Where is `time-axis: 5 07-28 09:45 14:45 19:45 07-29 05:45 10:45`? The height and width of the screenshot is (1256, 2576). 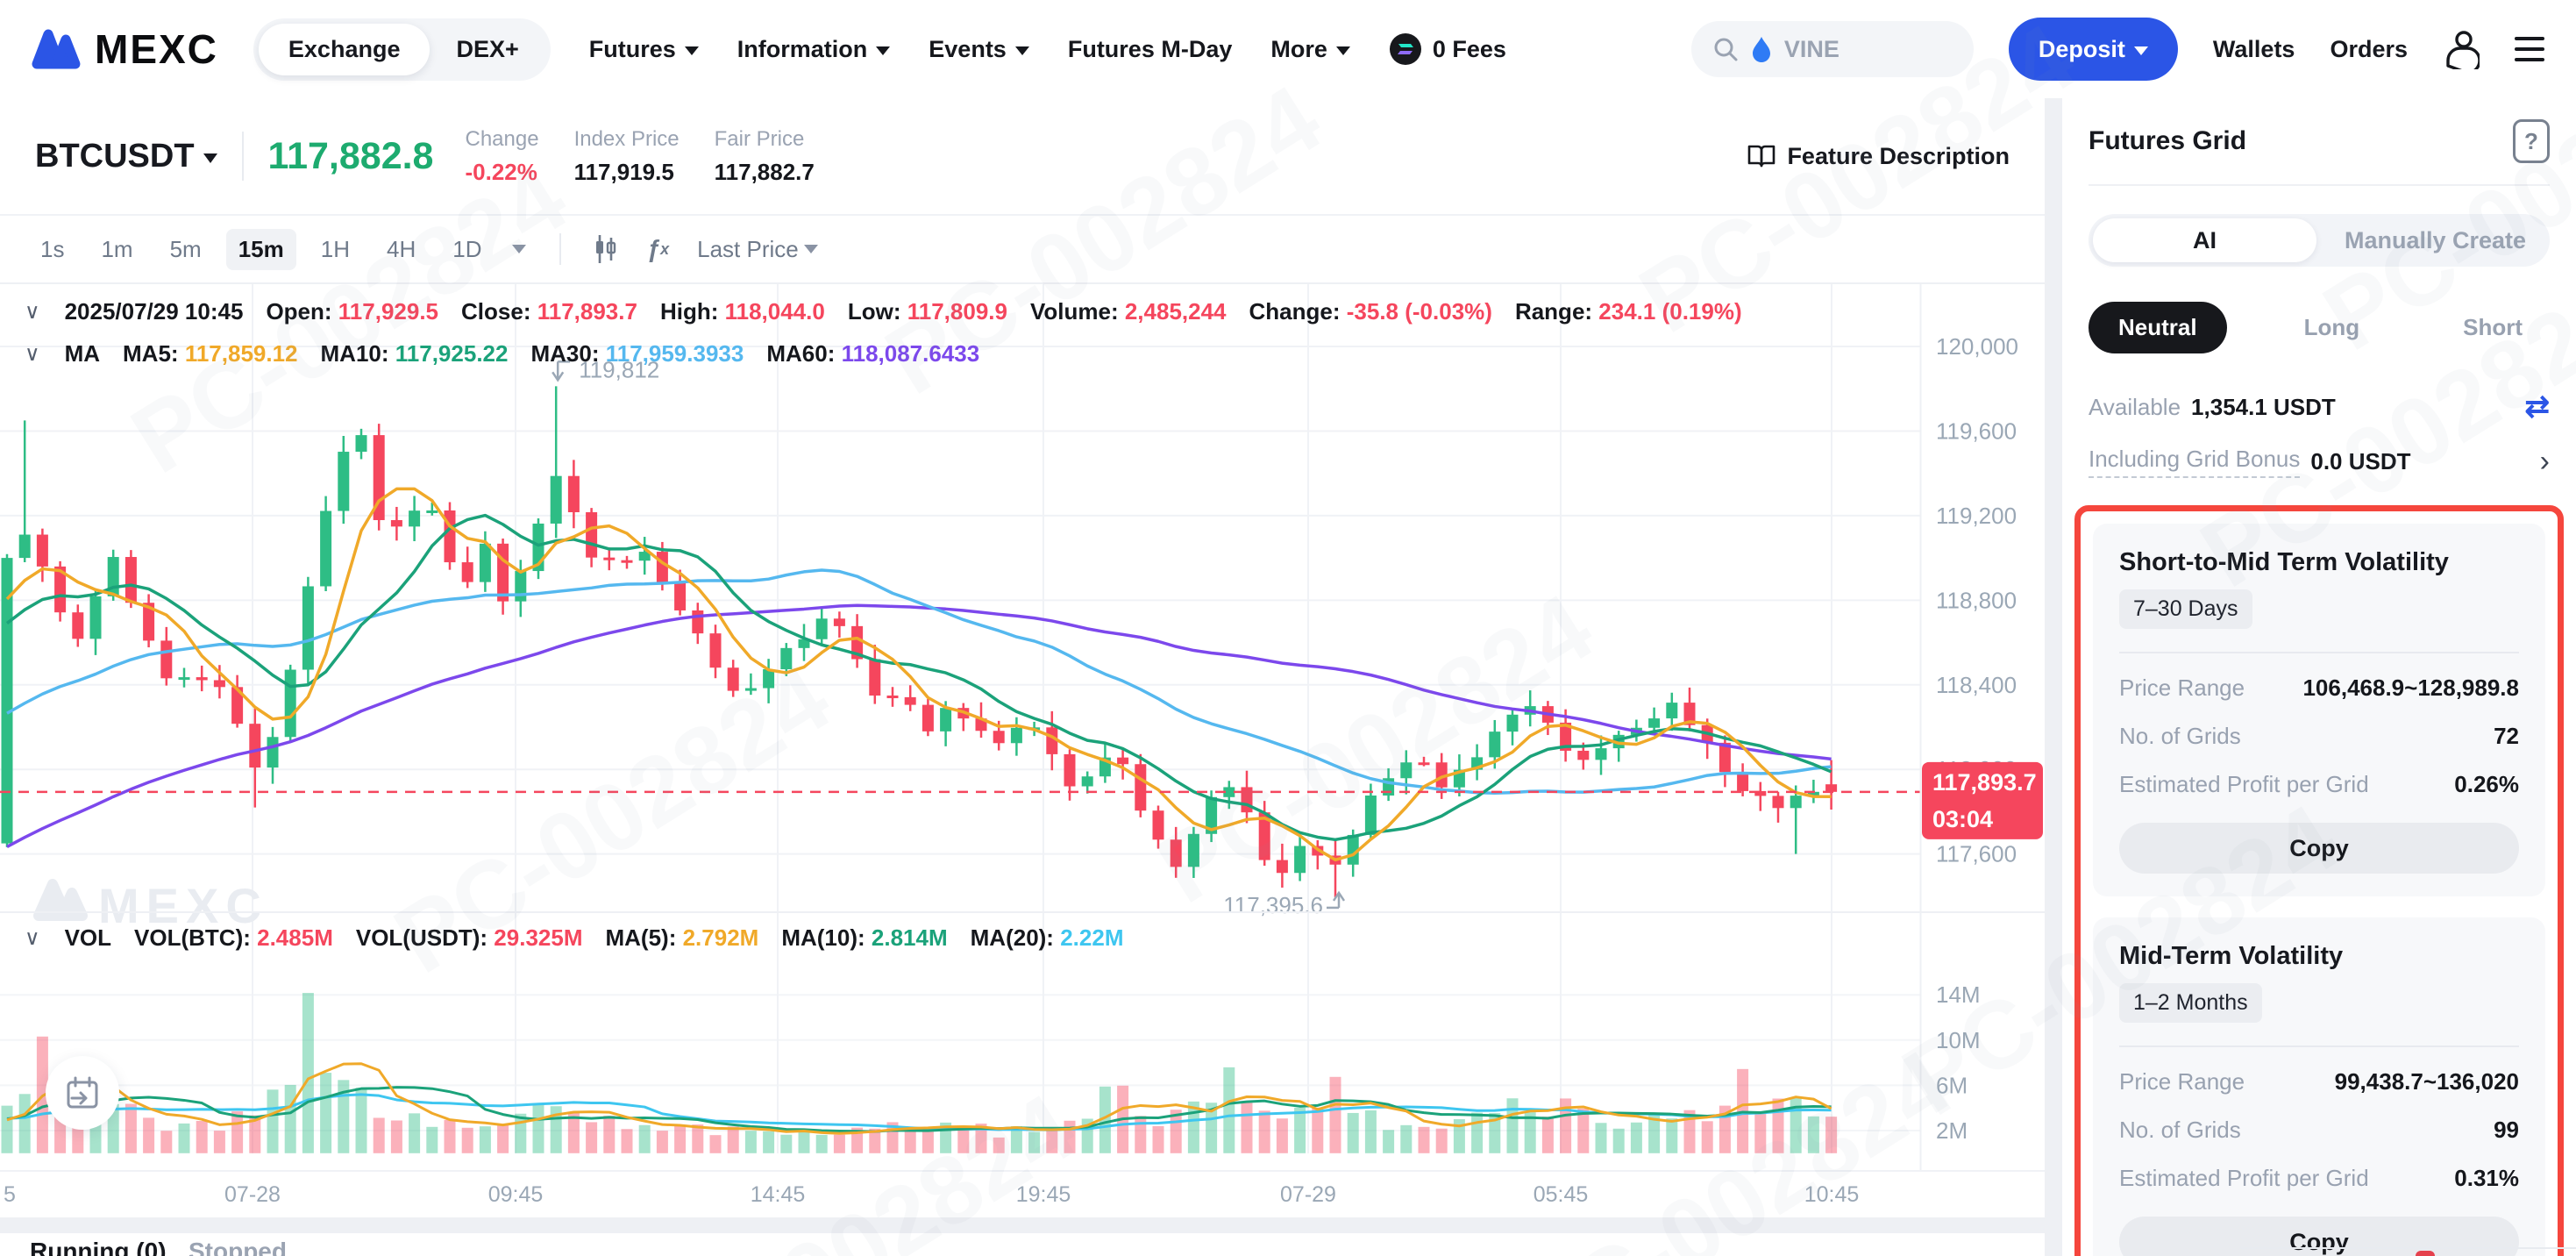
time-axis: 5 07-28 09:45 14:45 19:45 07-29 05:45 10:45 is located at coordinates (1022, 1193).